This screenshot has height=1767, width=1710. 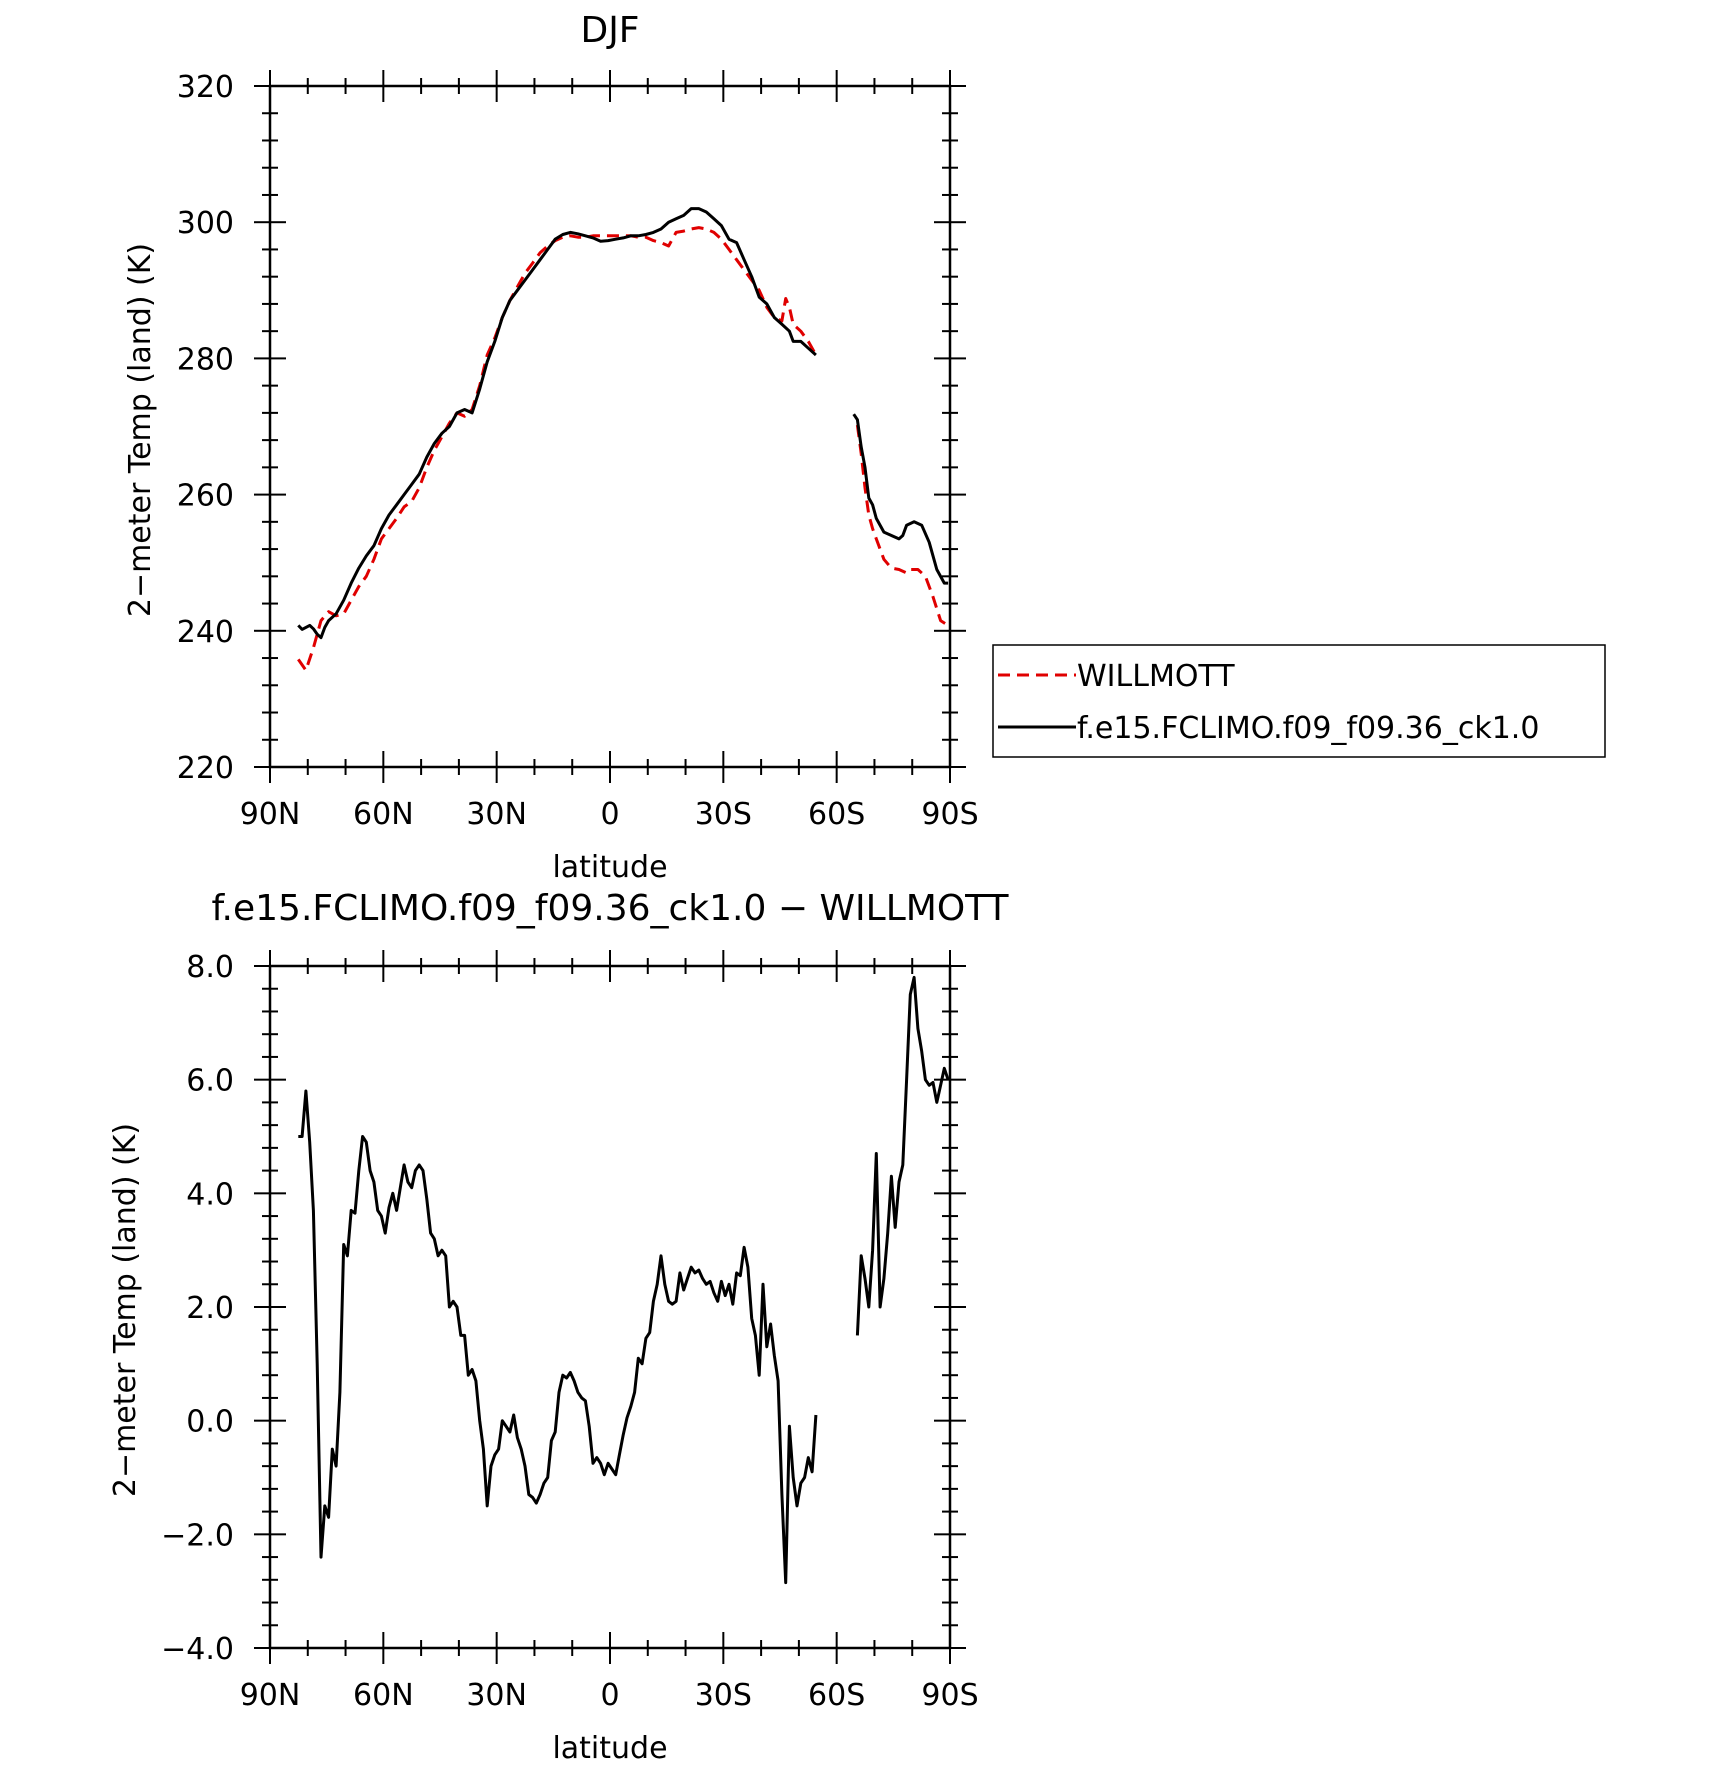 I want to click on y-tick-label: 300, so click(x=205, y=223).